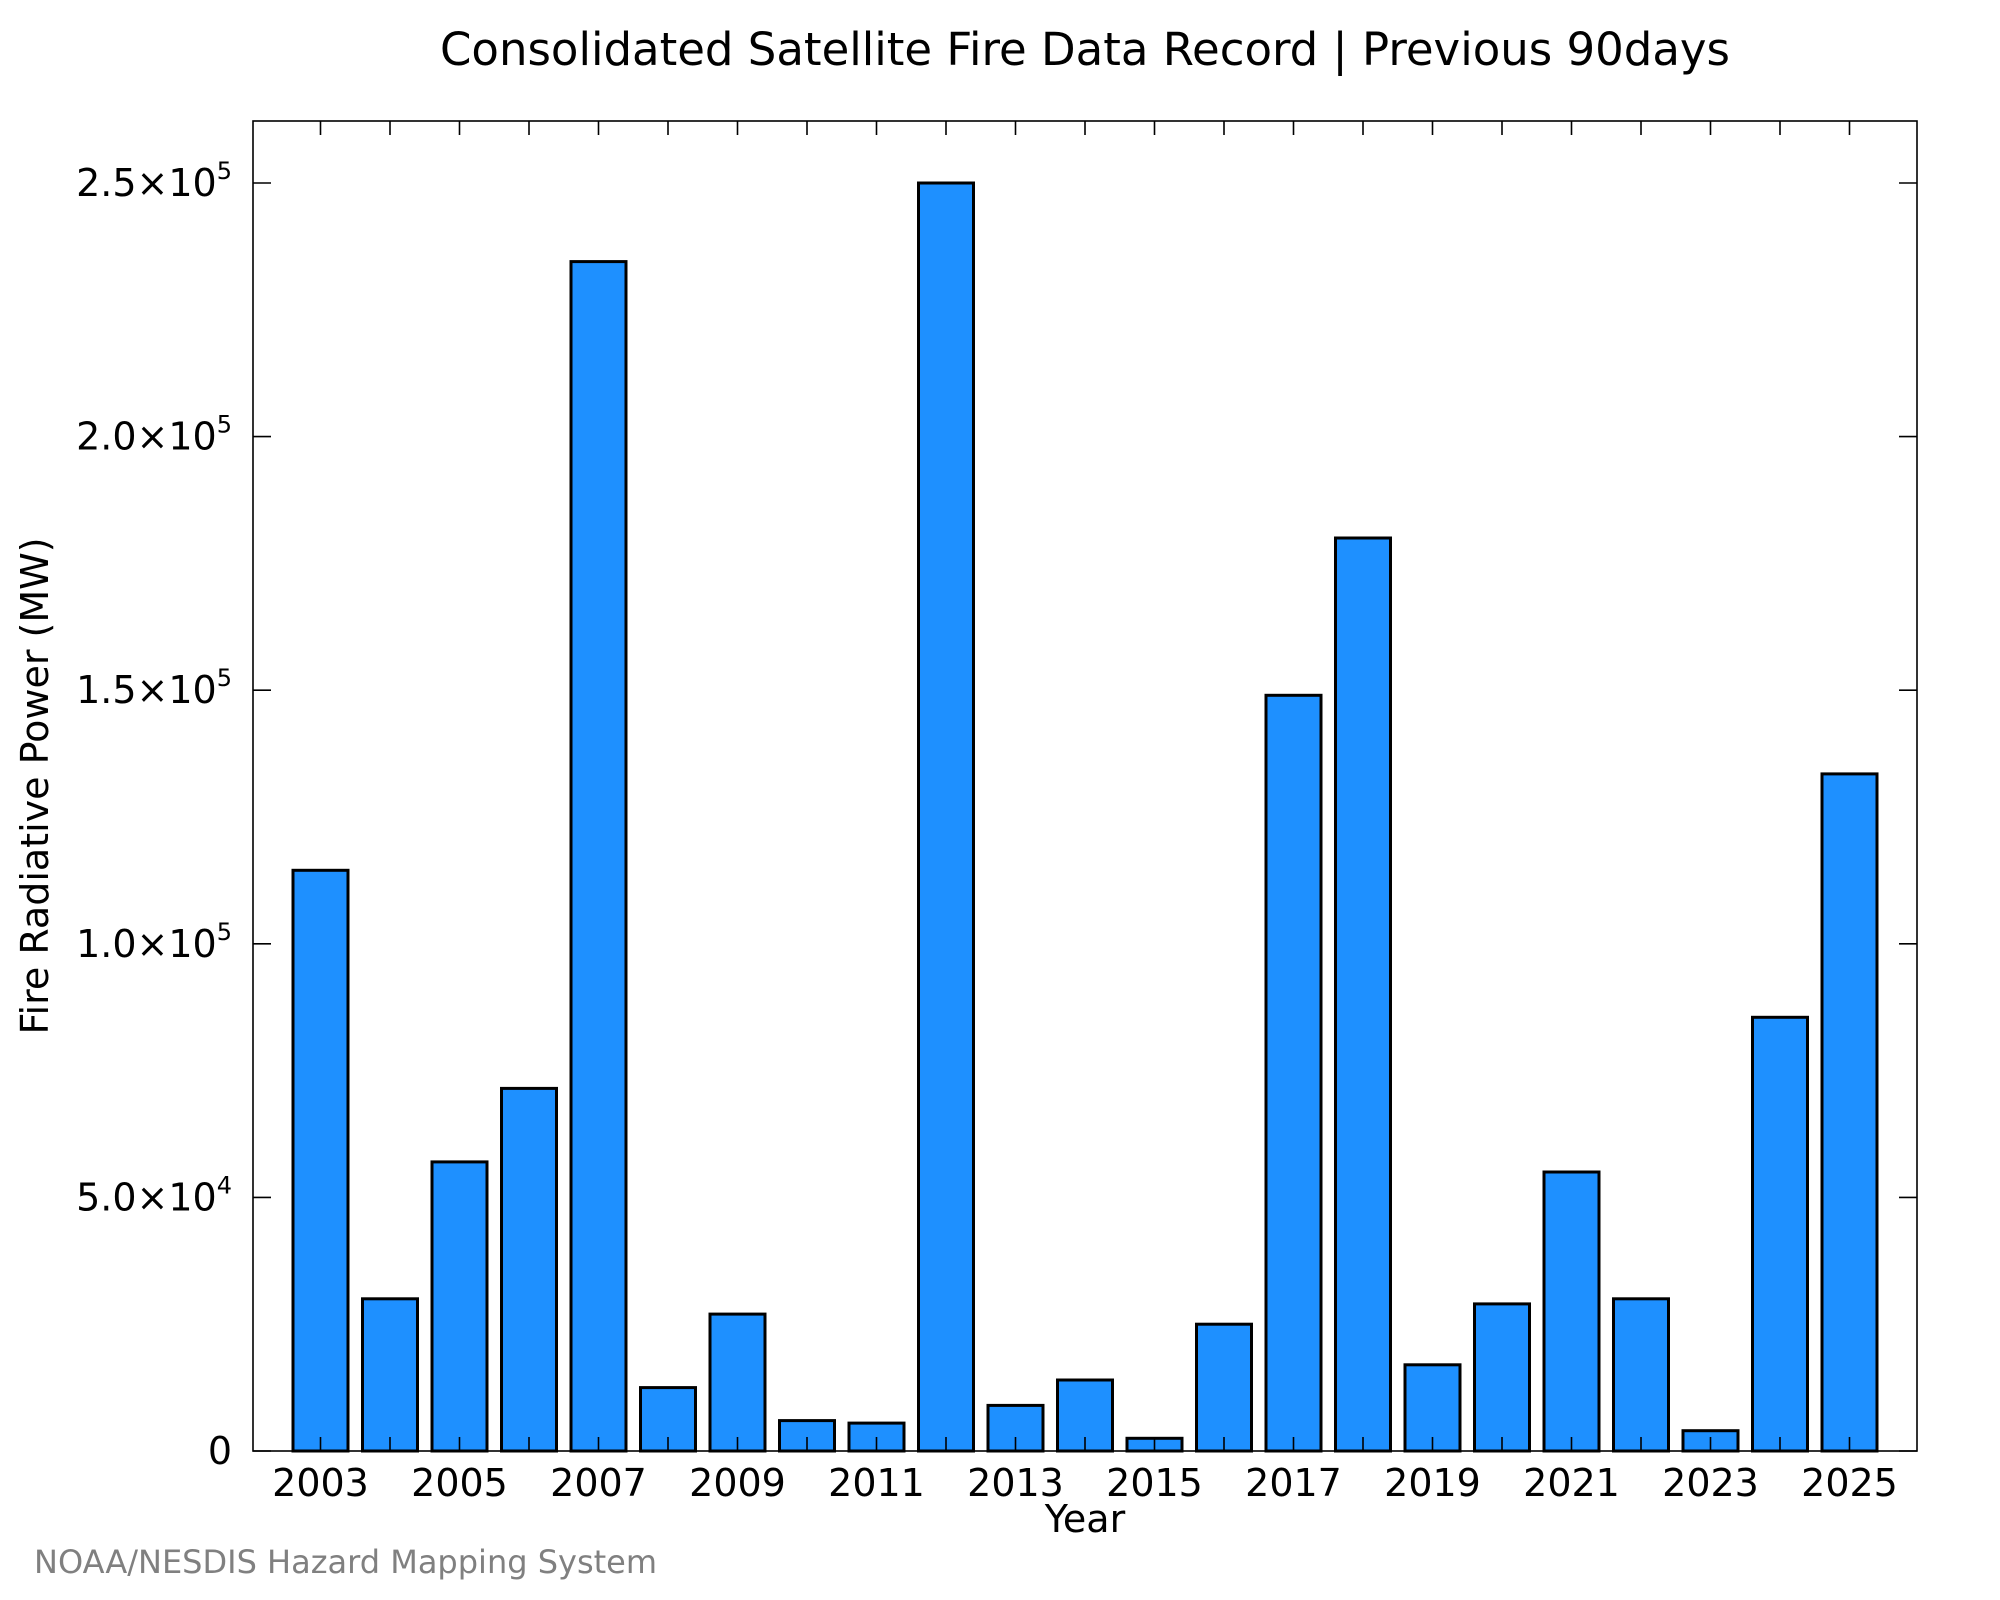 This screenshot has height=1600, width=2000. I want to click on x-tick-label-2019: 2019, so click(1432, 1483).